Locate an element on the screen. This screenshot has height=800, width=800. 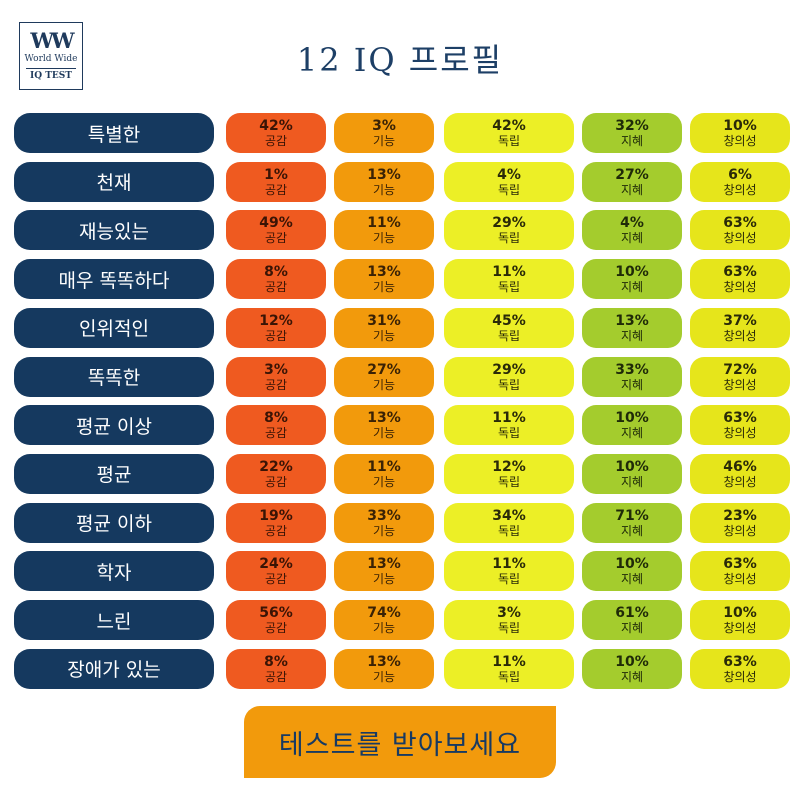
score-value: 49% is located at coordinates (276, 223).